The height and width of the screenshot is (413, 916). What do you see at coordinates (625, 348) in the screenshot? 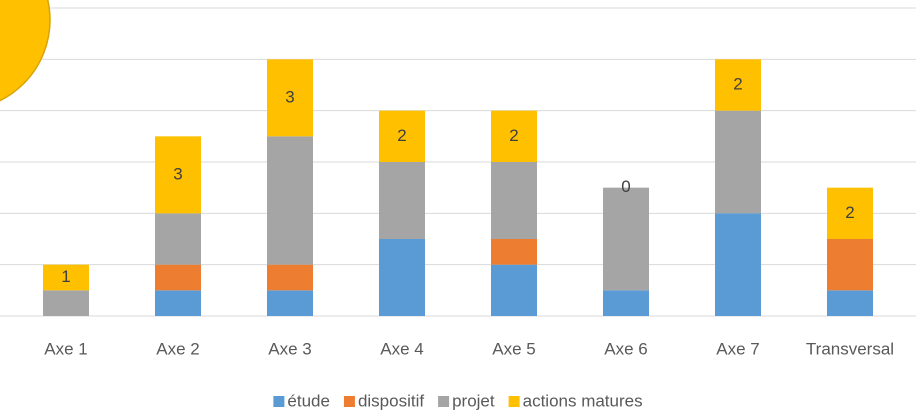
I see `x-tick-label: Axe 6` at bounding box center [625, 348].